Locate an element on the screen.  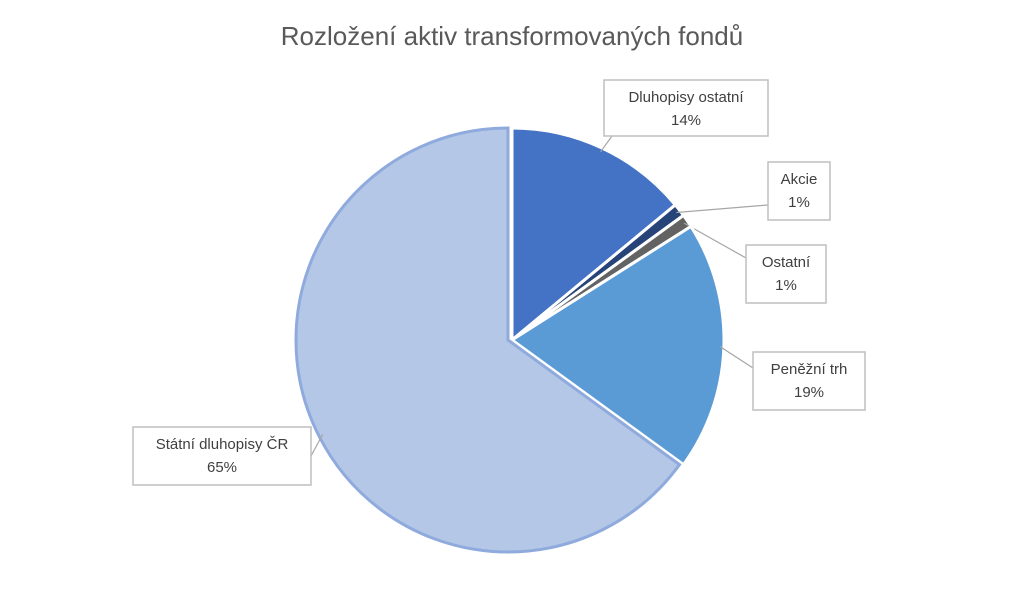
category-label: Akcie is located at coordinates (799, 179).